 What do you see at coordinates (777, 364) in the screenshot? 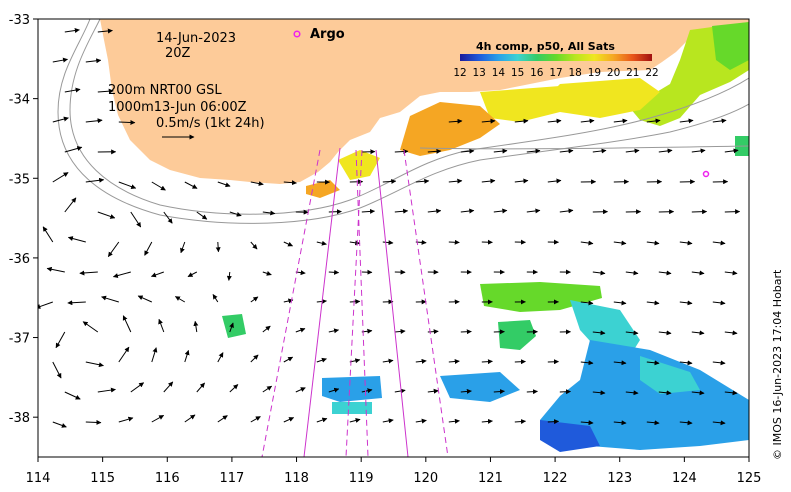
I see `credit-label: © IMOS 16-Jun-2023 17:04 Hobart` at bounding box center [777, 364].